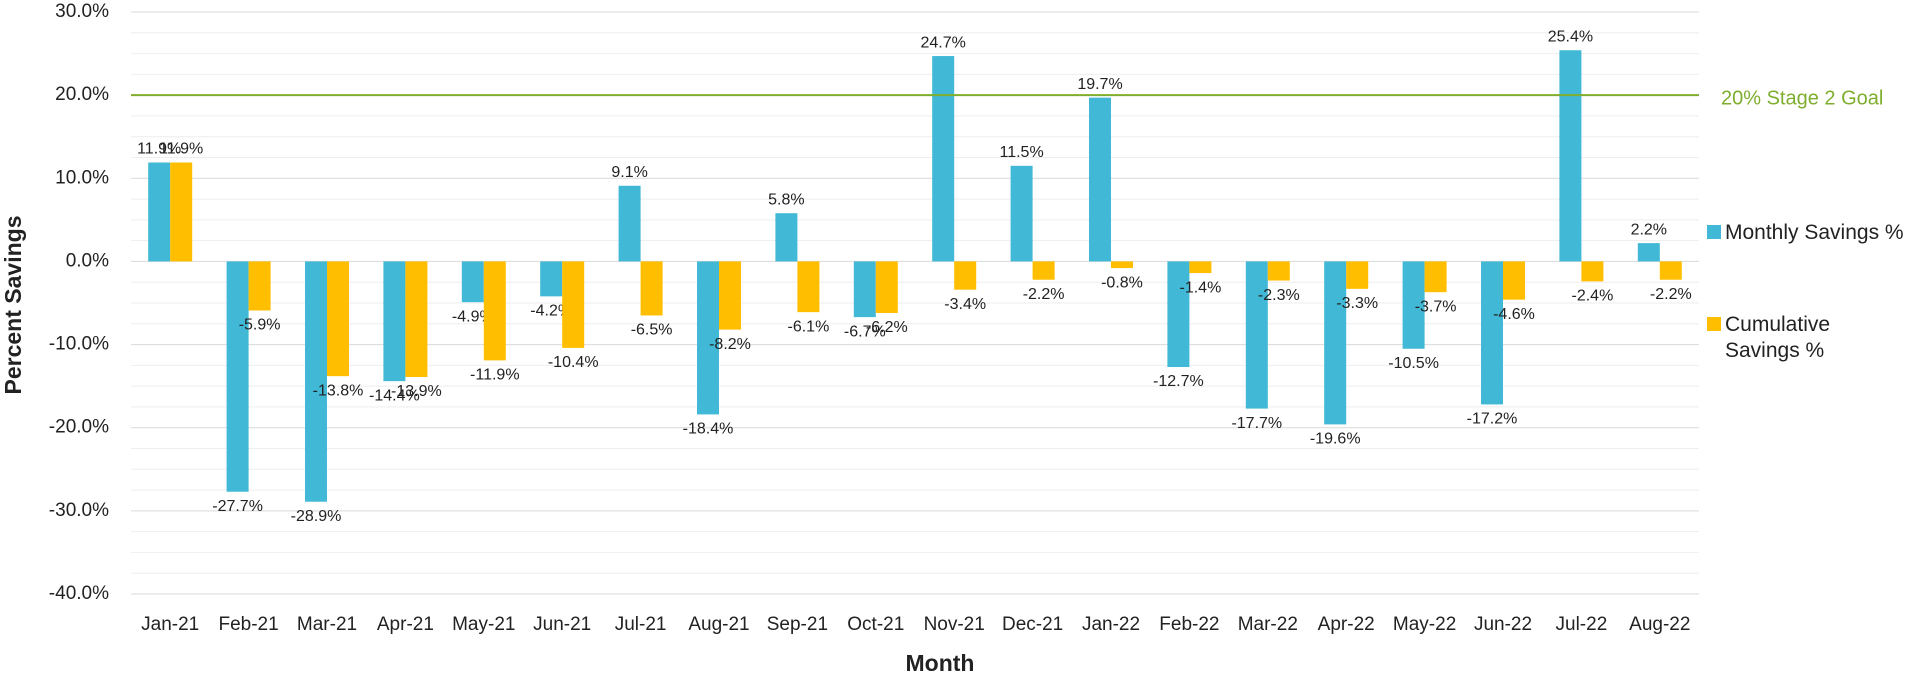 Image resolution: width=1917 pixels, height=681 pixels. What do you see at coordinates (965, 304) in the screenshot?
I see `data-label: -3.4%` at bounding box center [965, 304].